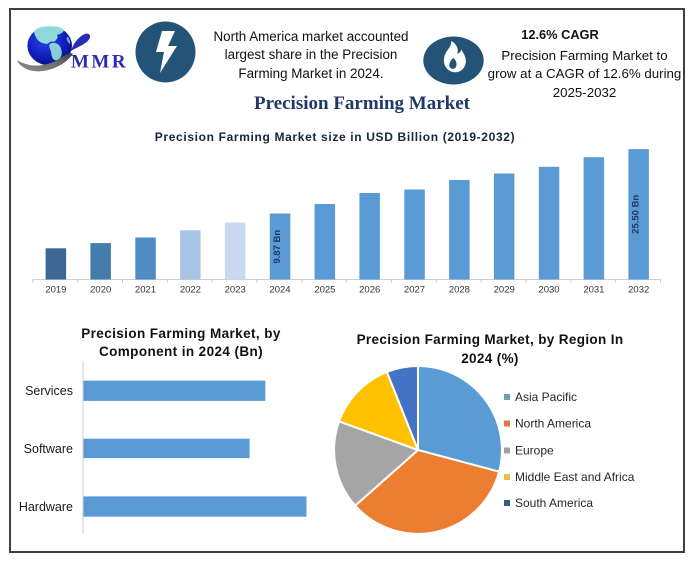 Image resolution: width=693 pixels, height=562 pixels. I want to click on svg-text: 2025, so click(324, 290).